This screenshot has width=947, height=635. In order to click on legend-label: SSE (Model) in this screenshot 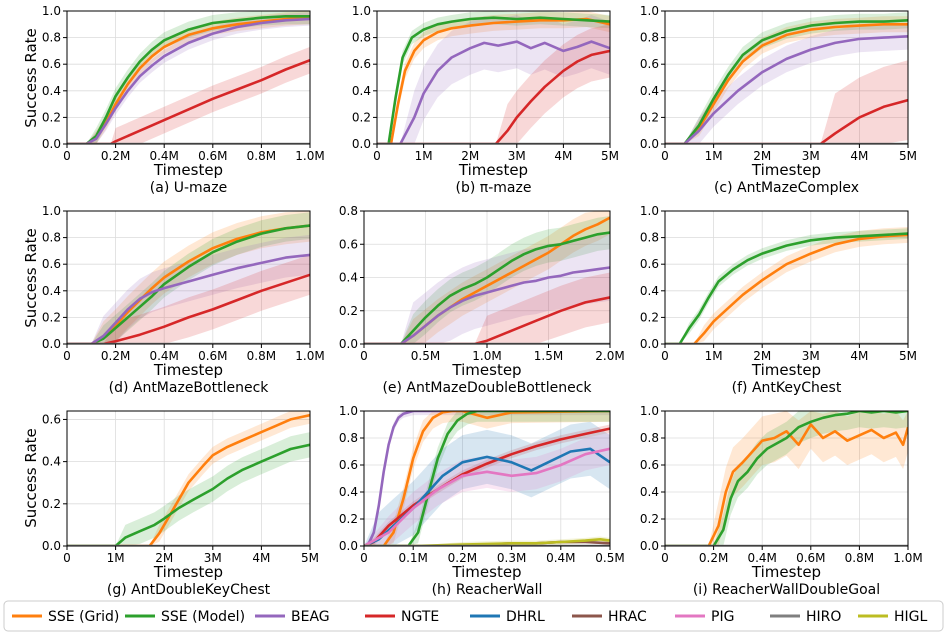, I will do `click(203, 617)`.